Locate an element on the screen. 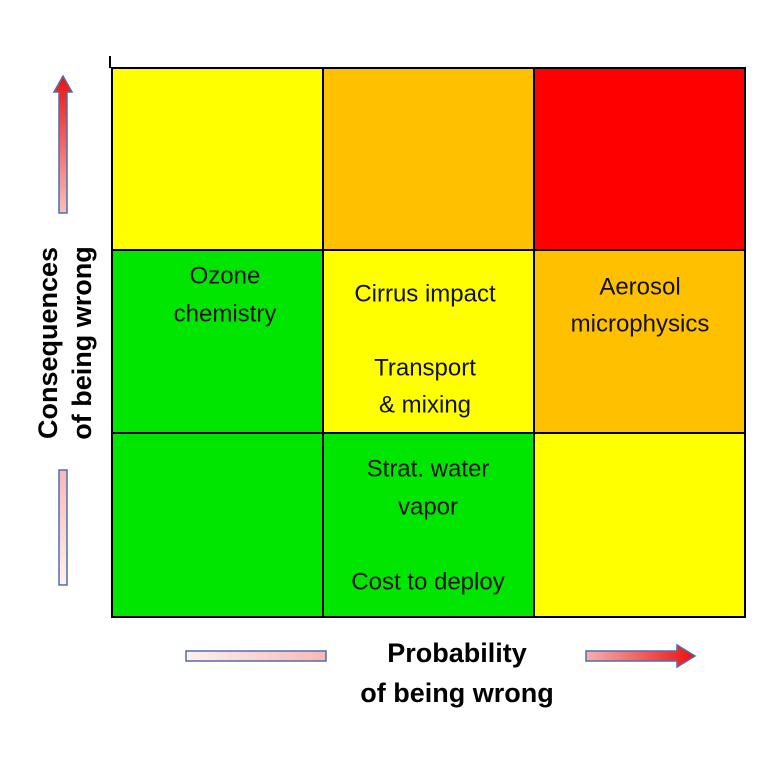  x-arrow-left is located at coordinates (256, 656).